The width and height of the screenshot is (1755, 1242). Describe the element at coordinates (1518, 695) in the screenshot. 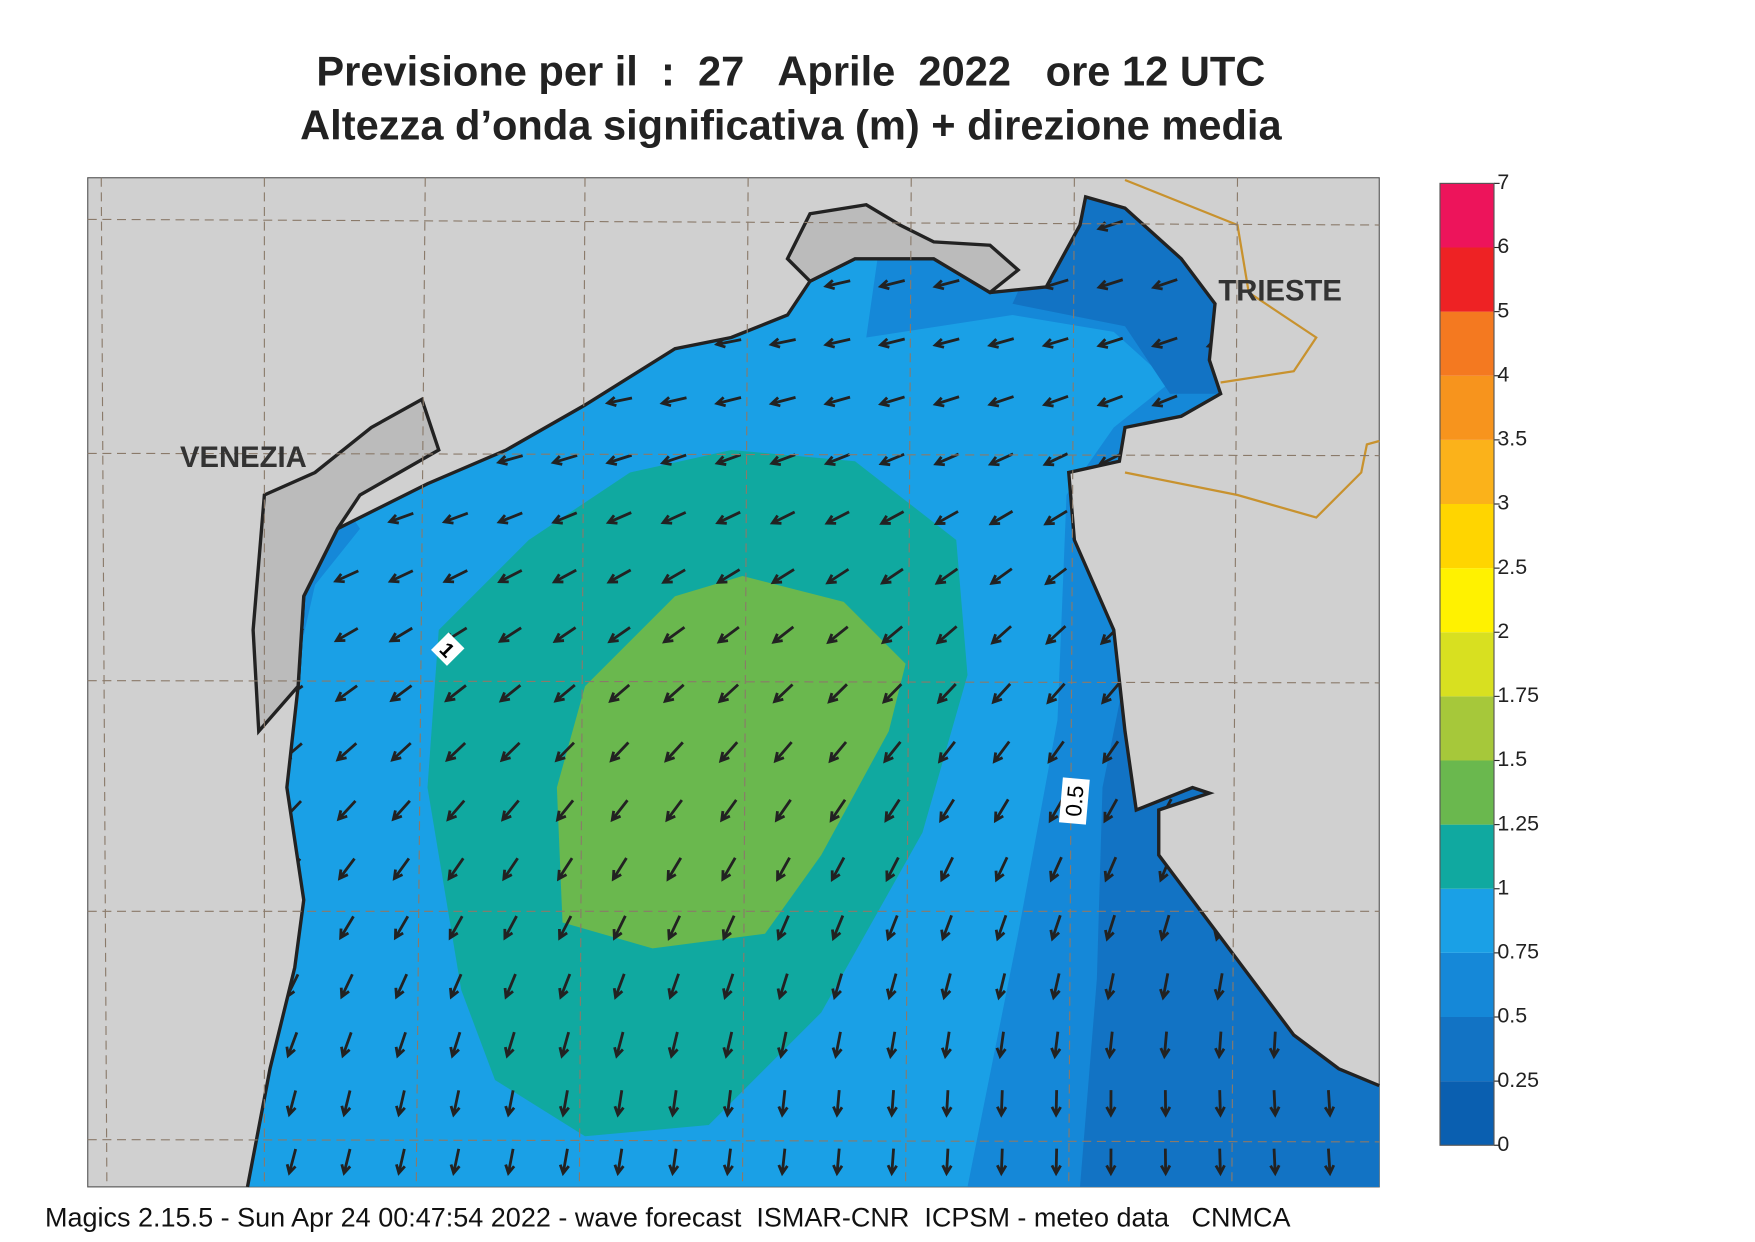

I see `colorbar-label: 1.75` at that location.